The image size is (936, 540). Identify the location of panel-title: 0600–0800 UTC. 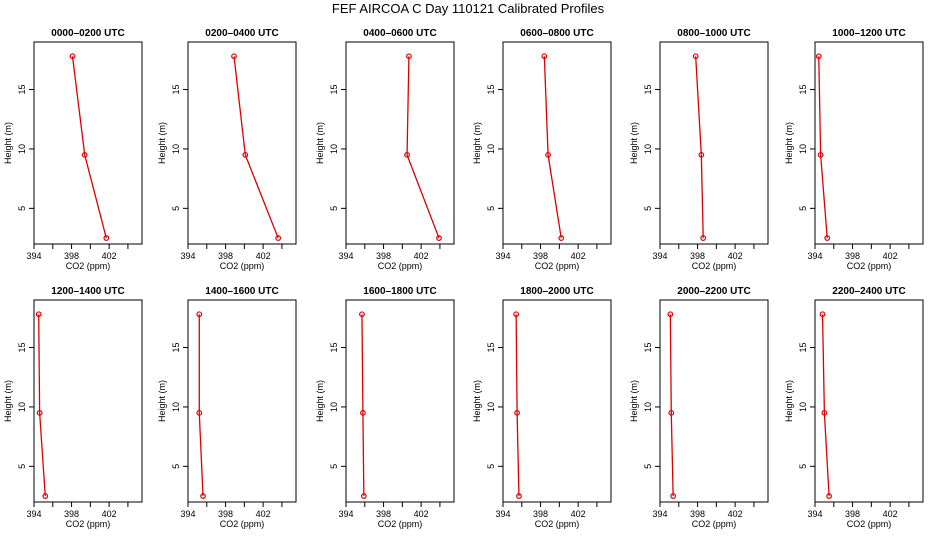
(556, 33).